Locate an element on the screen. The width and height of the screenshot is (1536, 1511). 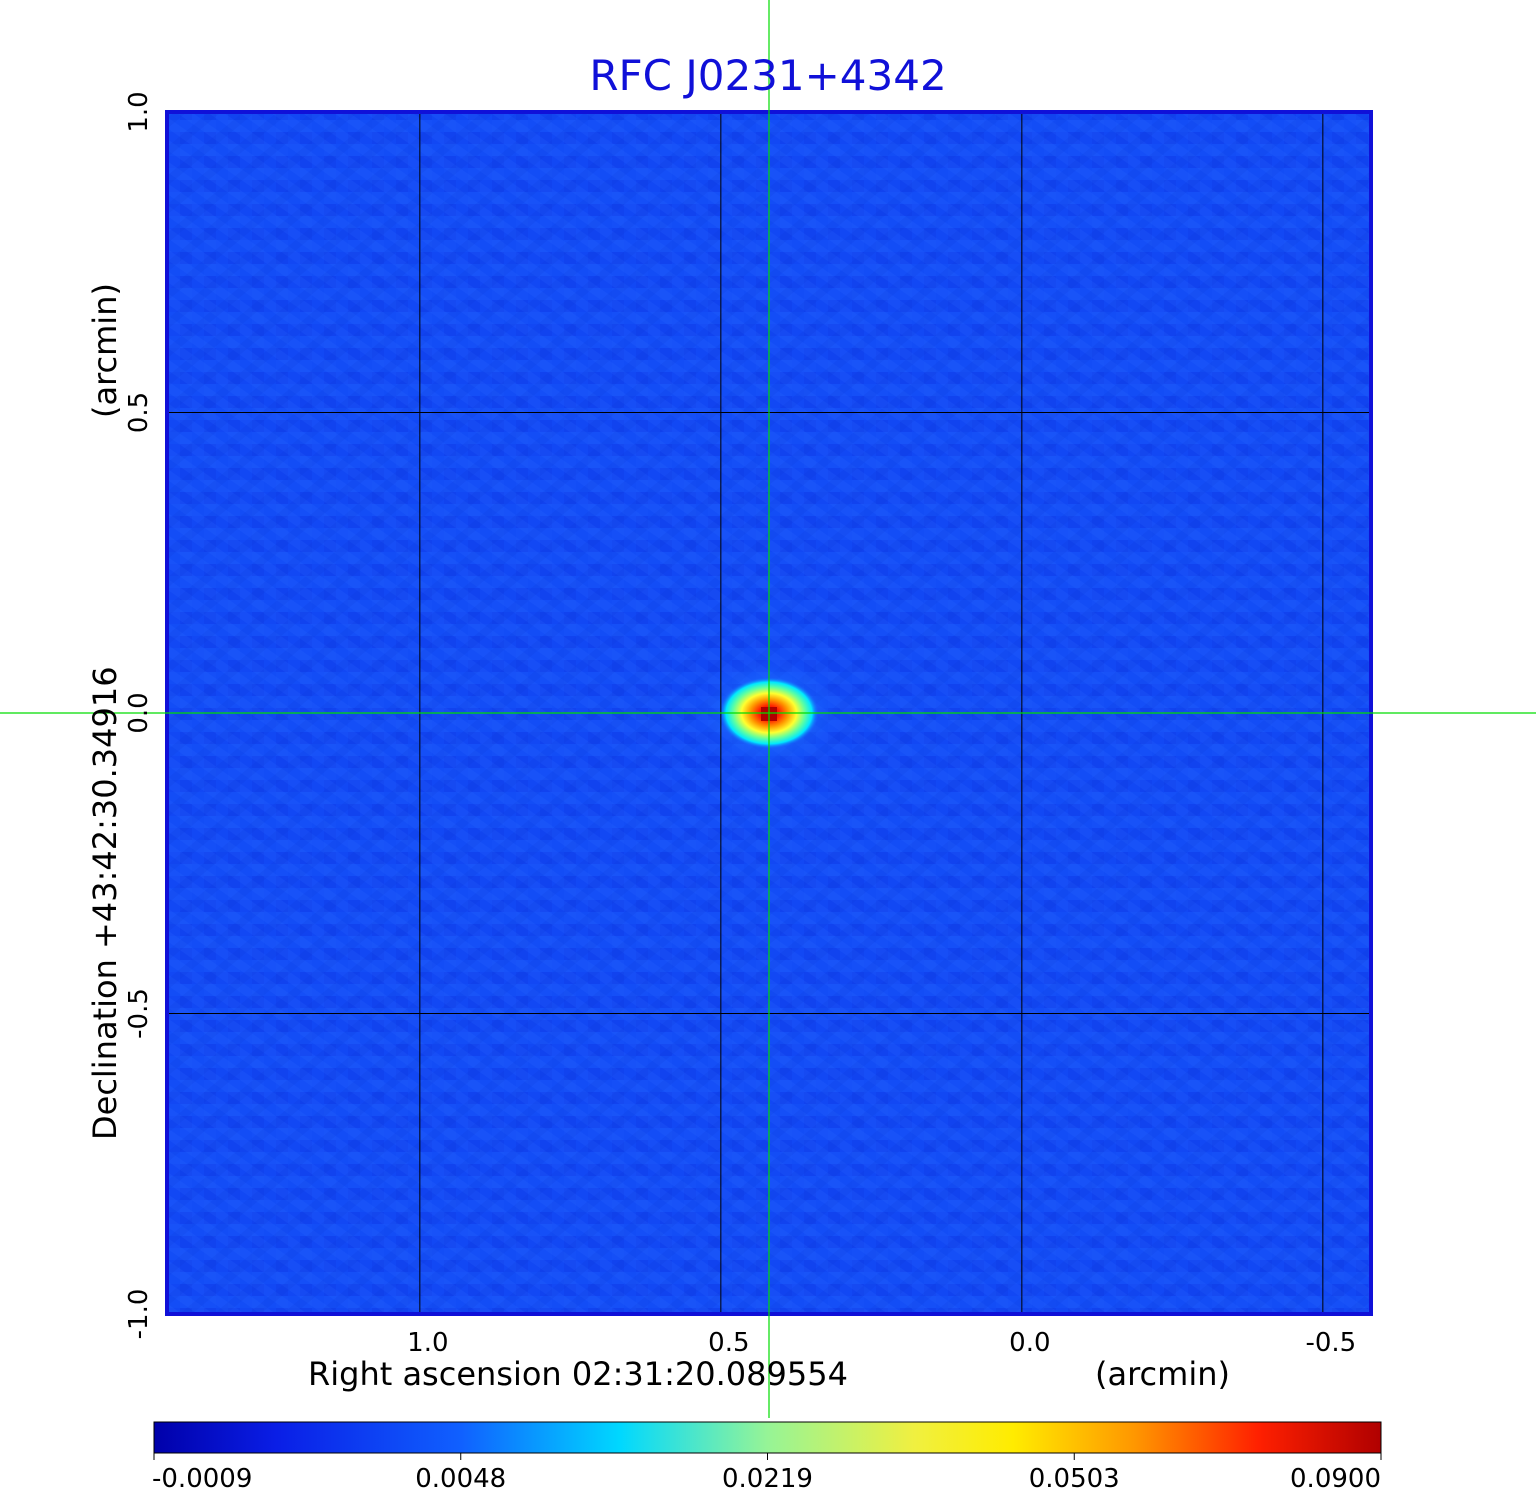
x-tick-label: 0.5 is located at coordinates (728, 1343).